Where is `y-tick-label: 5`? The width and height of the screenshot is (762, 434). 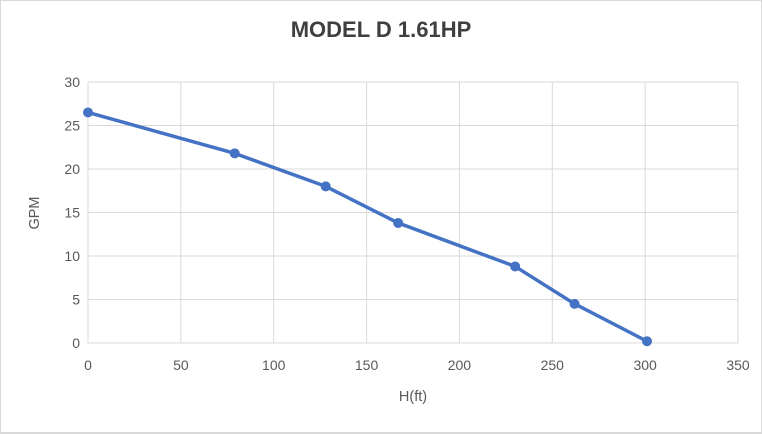 y-tick-label: 5 is located at coordinates (76, 300).